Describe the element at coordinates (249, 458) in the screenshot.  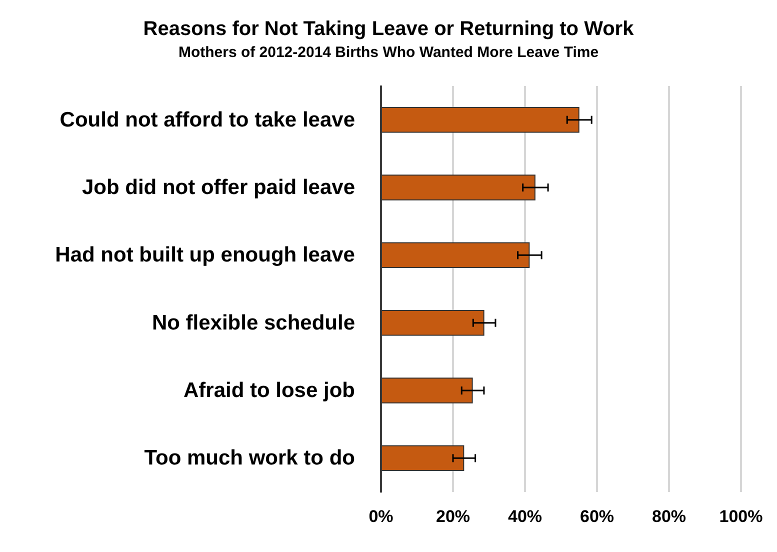
I see `y-tick-label: Too much work to do` at that location.